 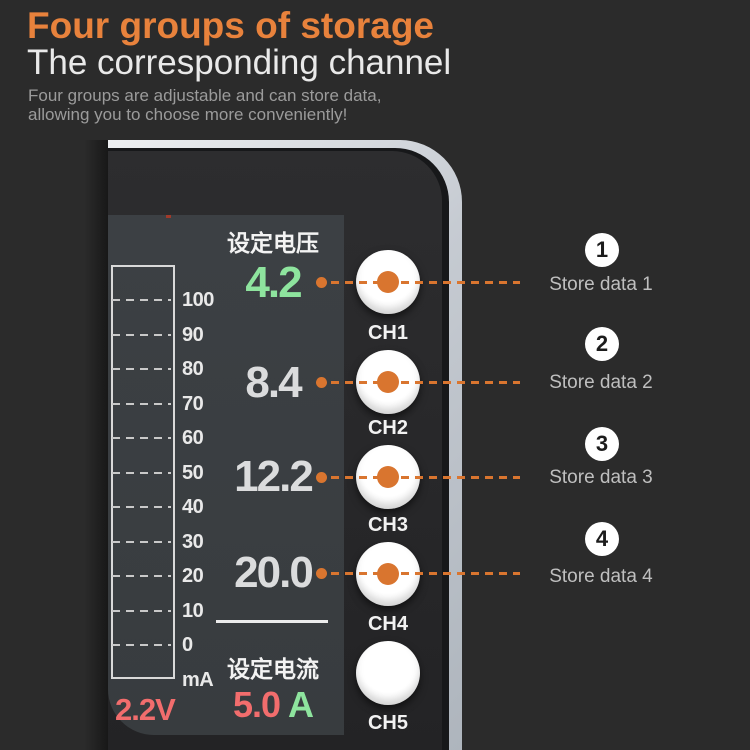 What do you see at coordinates (239, 62) in the screenshot?
I see `page-subtitle: The corresponding channel` at bounding box center [239, 62].